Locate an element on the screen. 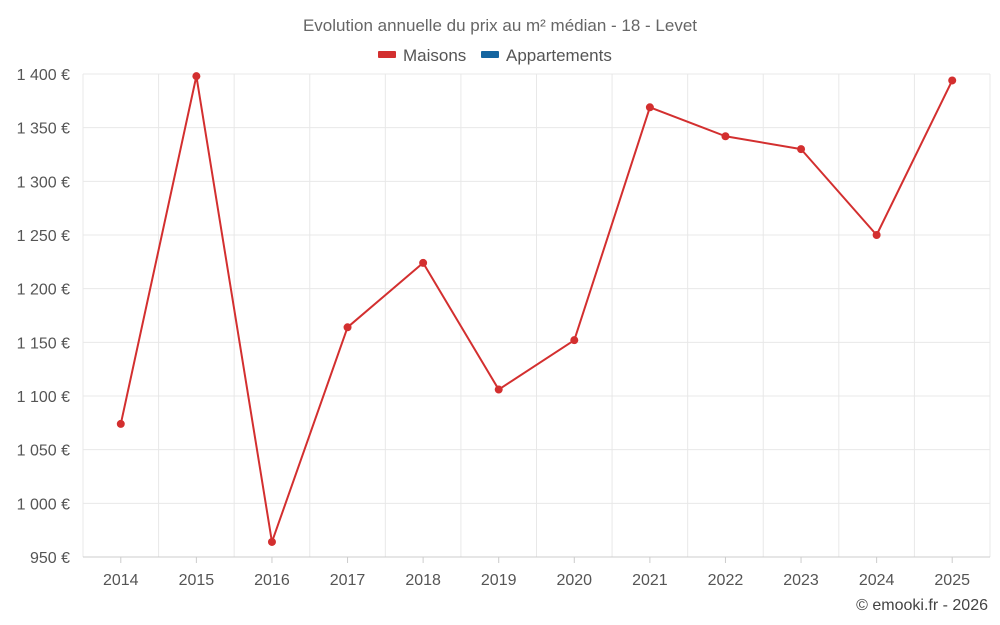 The image size is (1000, 625). x-tick-label: 2025 is located at coordinates (952, 580).